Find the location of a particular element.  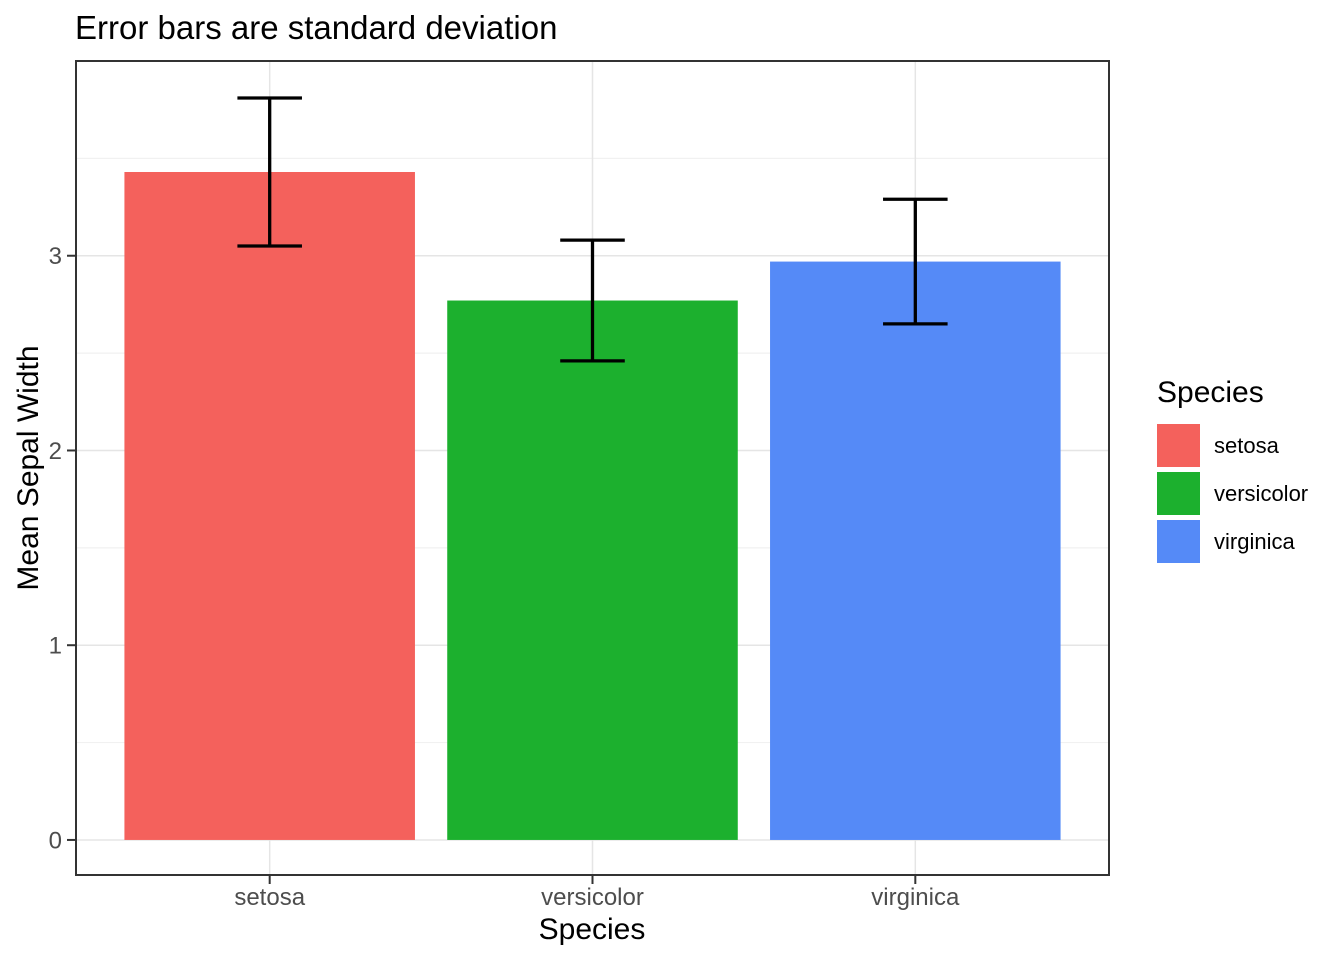

x-tick-label: versicolor is located at coordinates (592, 897).